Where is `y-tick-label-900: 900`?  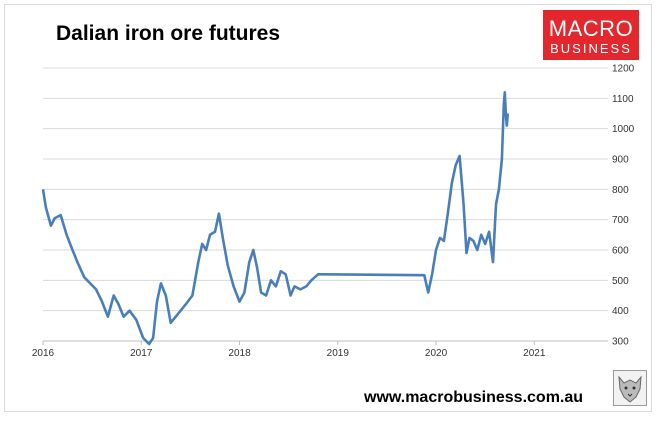 y-tick-label-900: 900 is located at coordinates (620, 160).